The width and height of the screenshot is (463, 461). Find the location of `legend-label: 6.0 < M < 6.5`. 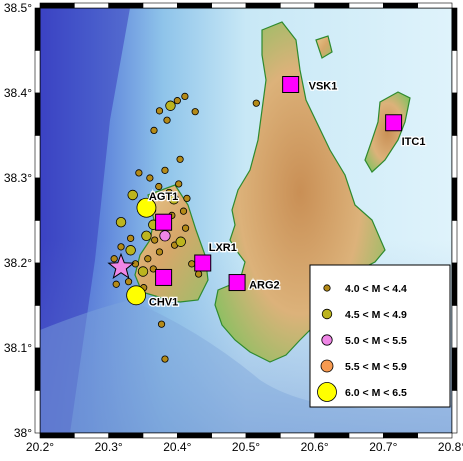

legend-label: 6.0 < M < 6.5 is located at coordinates (376, 393).